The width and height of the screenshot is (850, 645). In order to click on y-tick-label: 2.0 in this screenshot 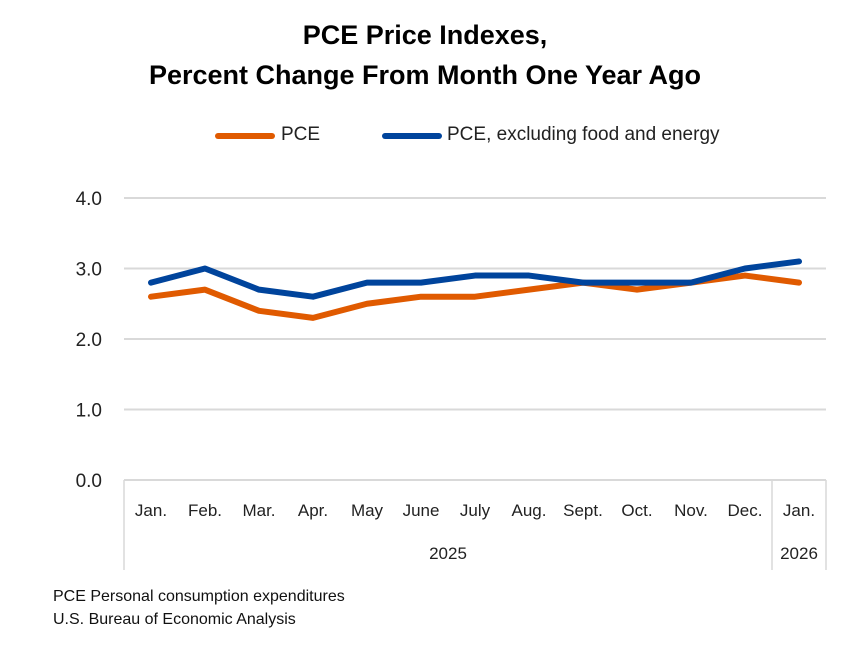, I will do `click(89, 340)`.